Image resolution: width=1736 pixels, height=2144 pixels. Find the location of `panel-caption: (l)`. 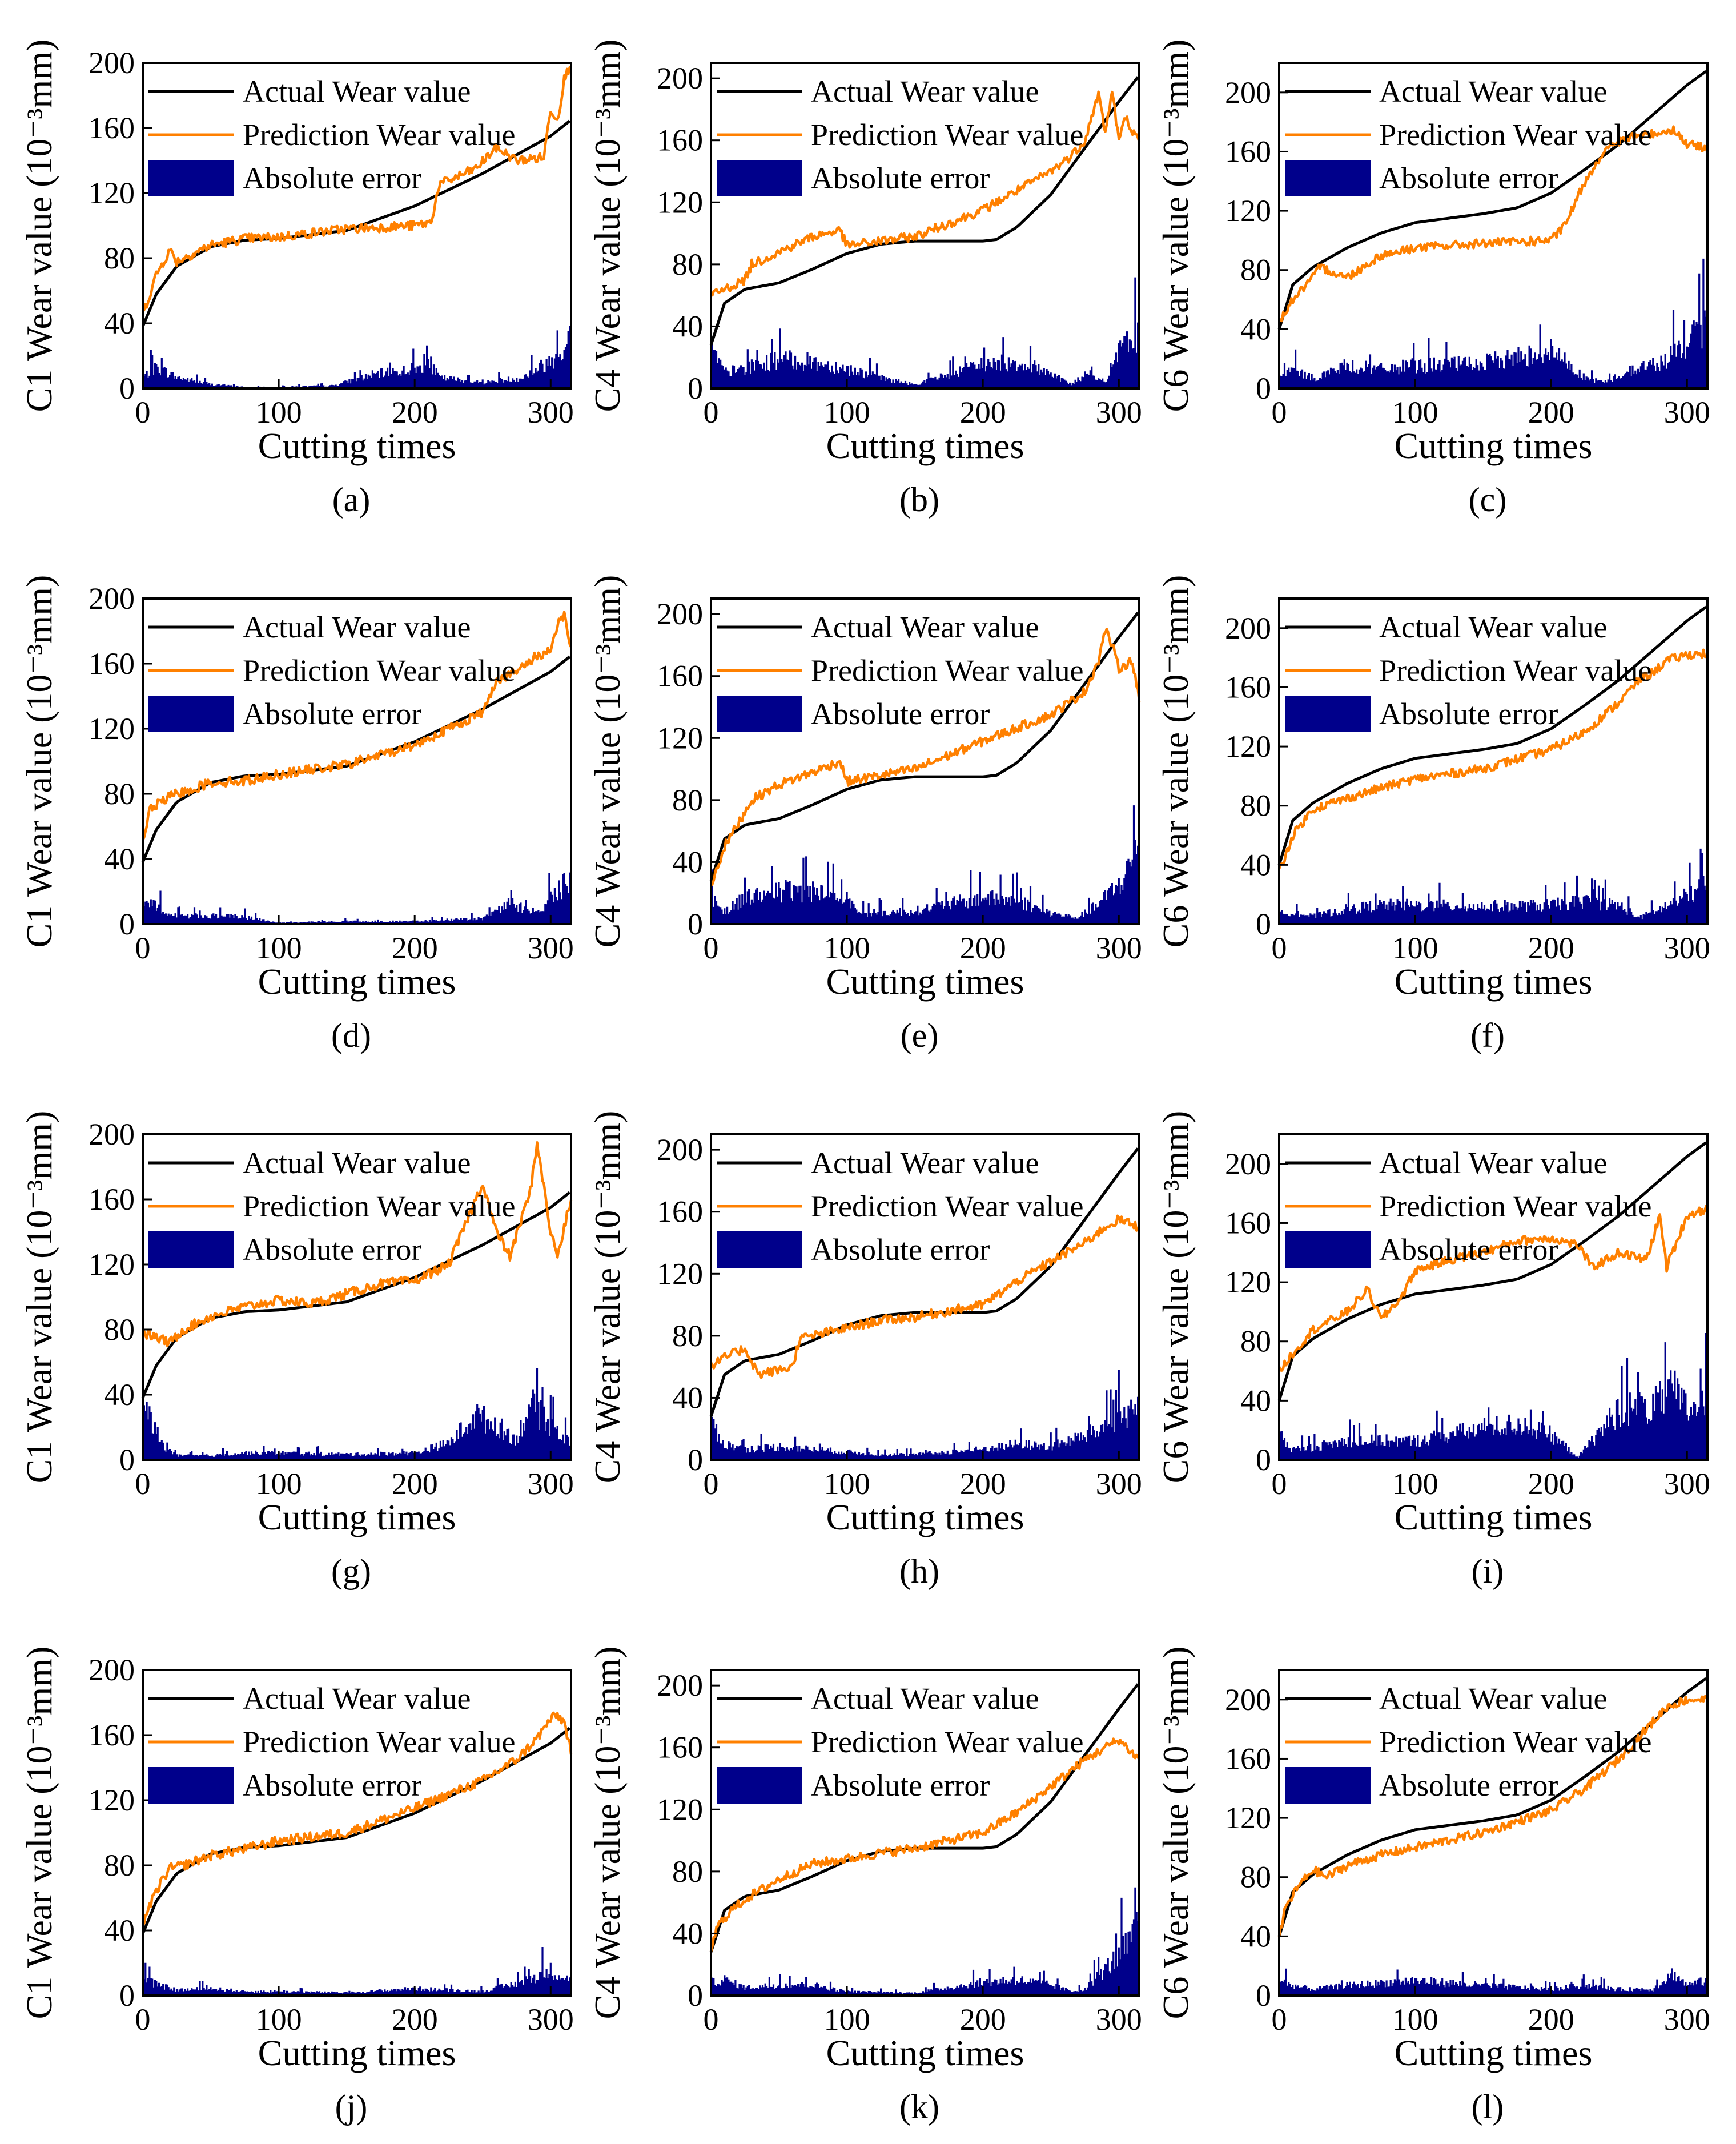

panel-caption: (l) is located at coordinates (1488, 2107).